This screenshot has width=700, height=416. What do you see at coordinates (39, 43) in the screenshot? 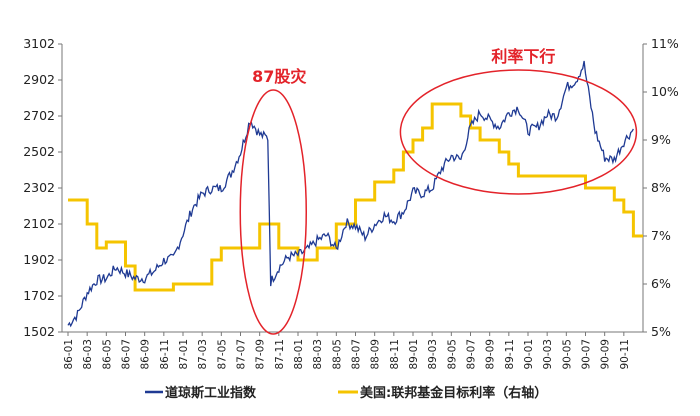
I see `left-axis-tick-label: 3102` at bounding box center [39, 43].